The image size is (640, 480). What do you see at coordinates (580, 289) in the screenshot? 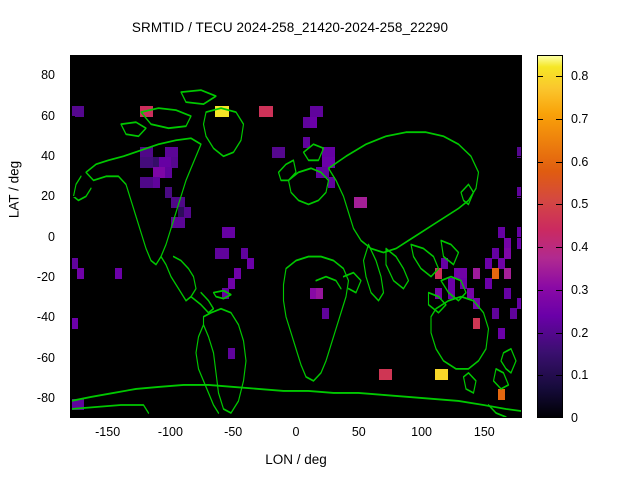
I see `colorbar-tick-label: 0.3` at bounding box center [580, 289].